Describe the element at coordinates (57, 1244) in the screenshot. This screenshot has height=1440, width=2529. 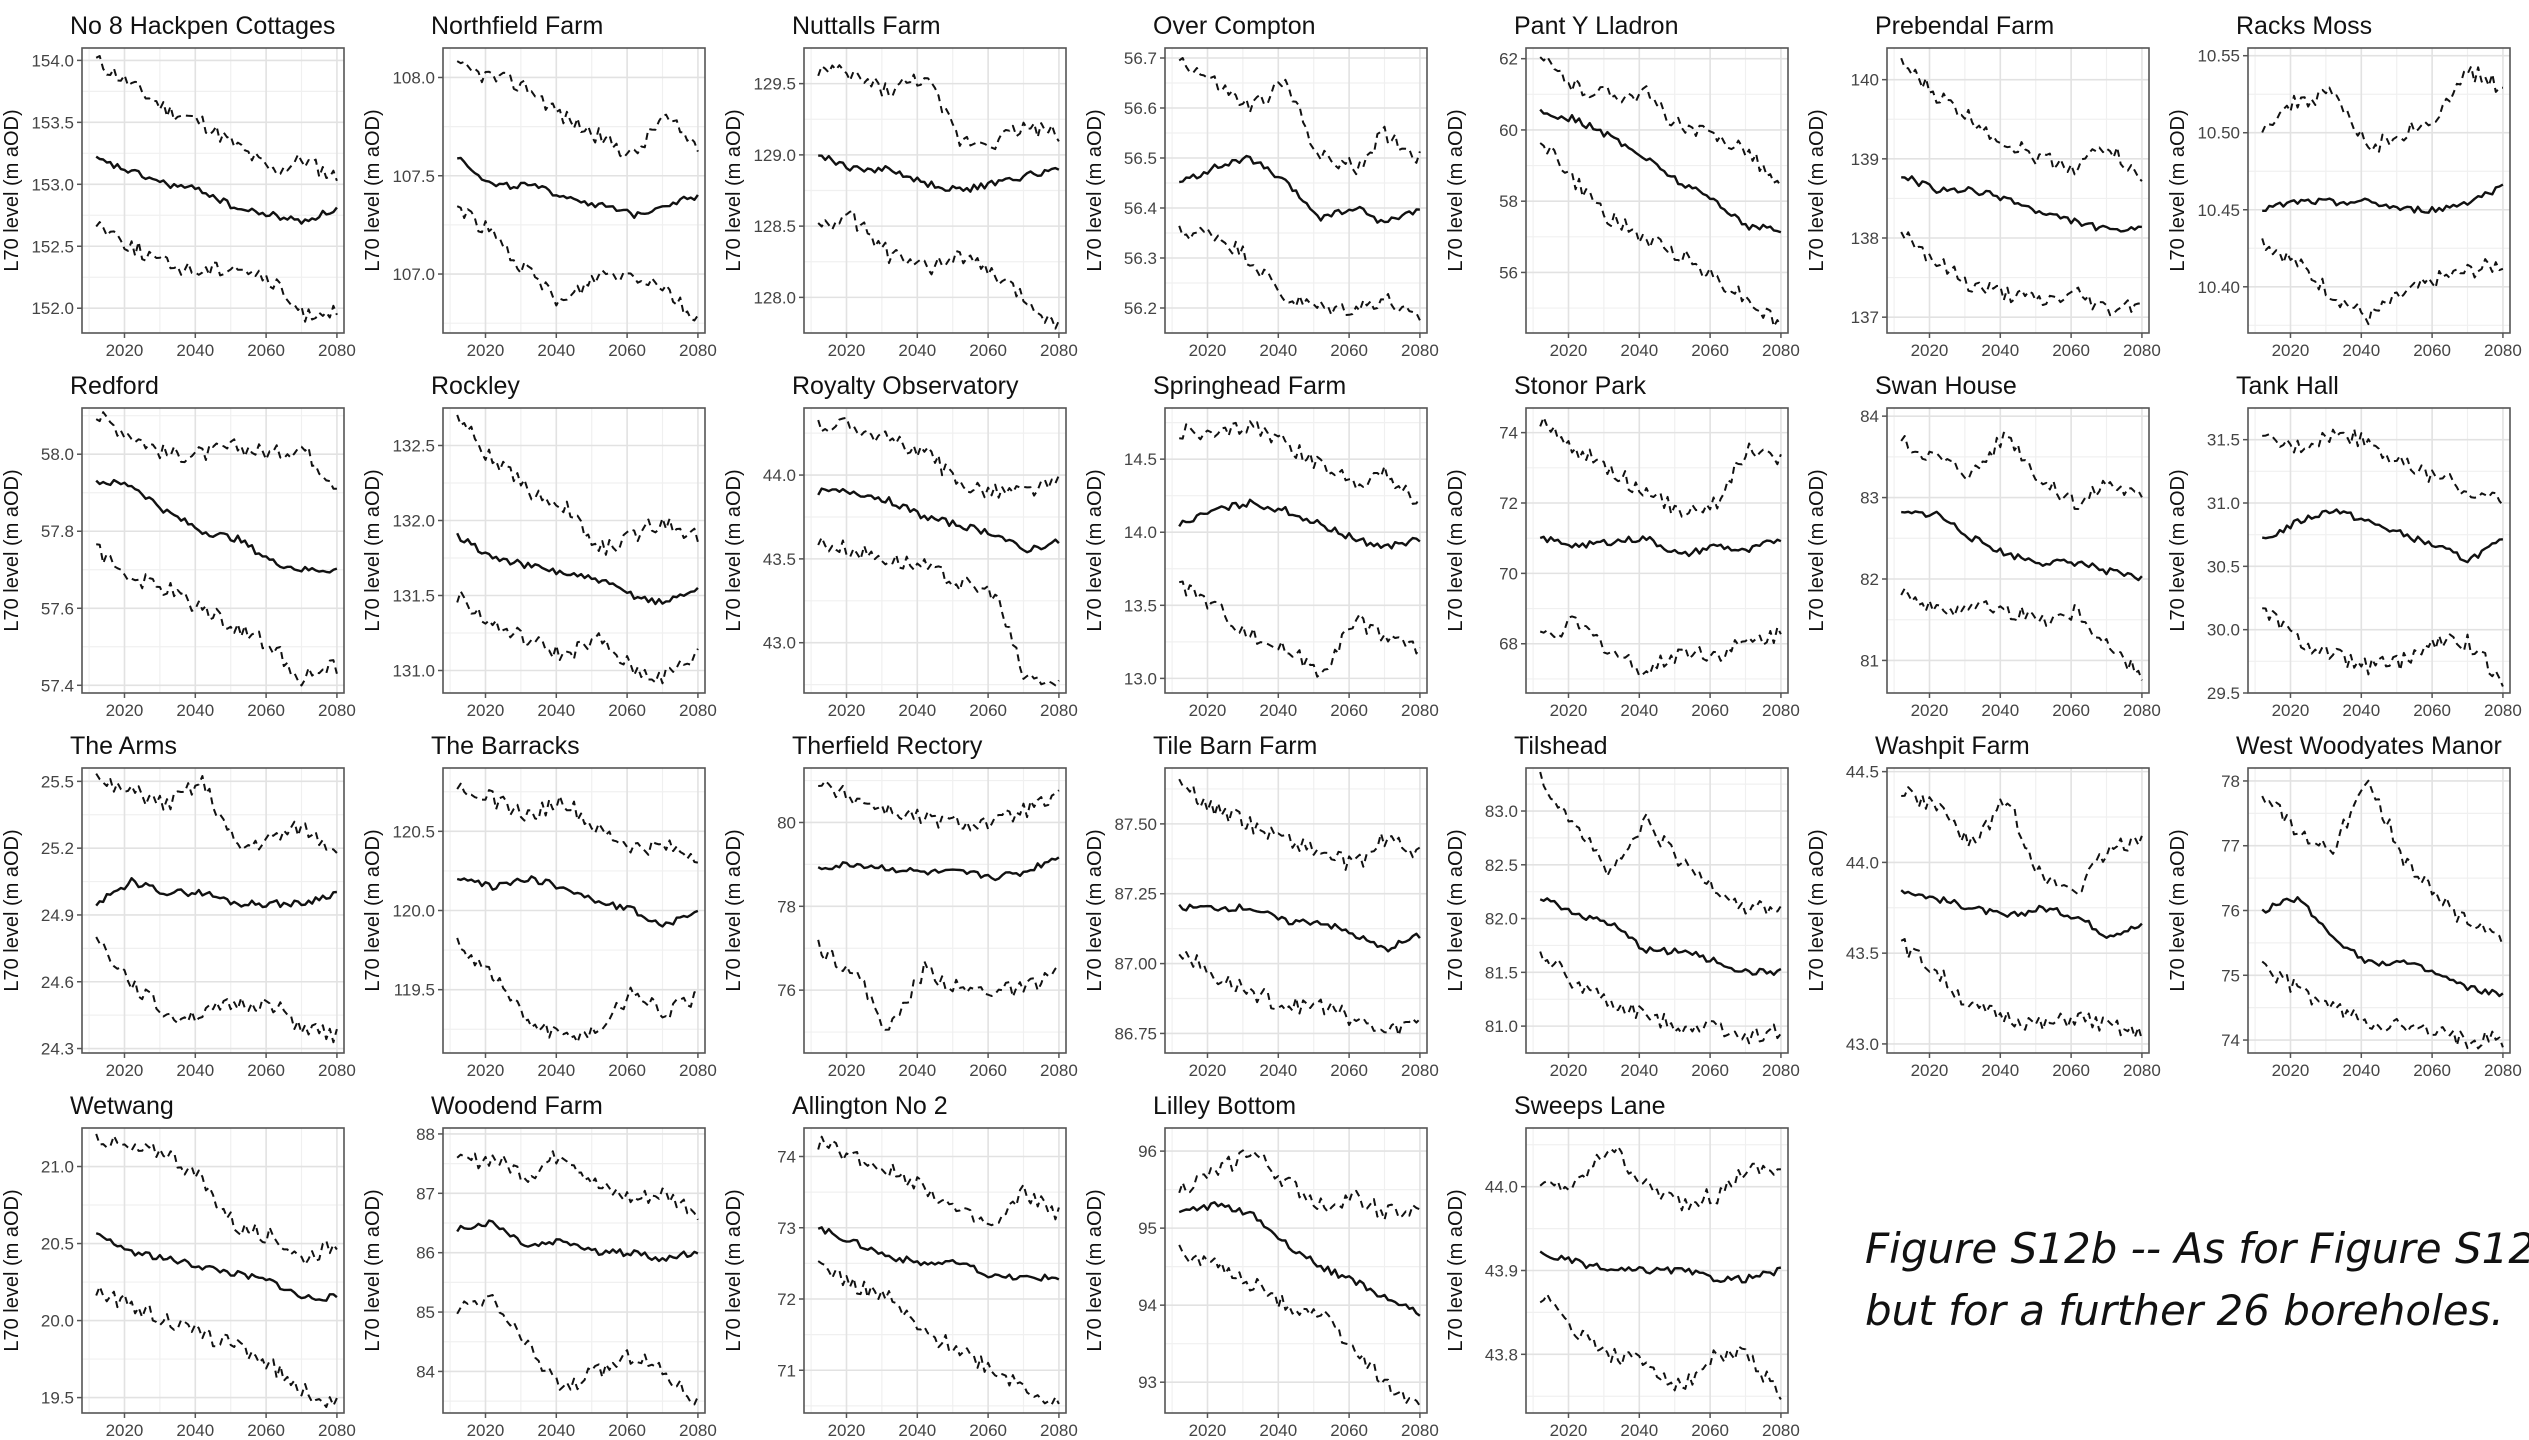
I see `y-tick-label: 20.5` at that location.